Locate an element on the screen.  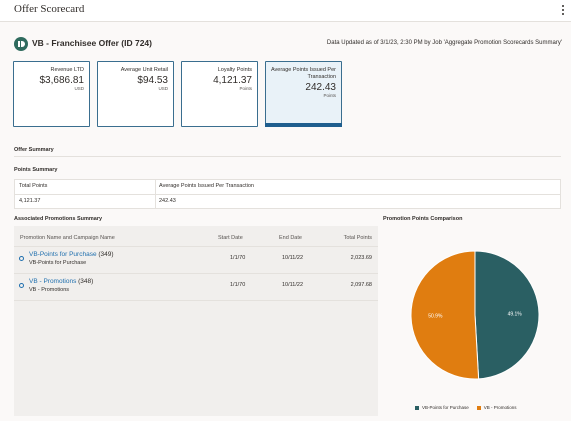
column-header-promotion-name: Promotion Name and Campaign Name is located at coordinates (67, 238).